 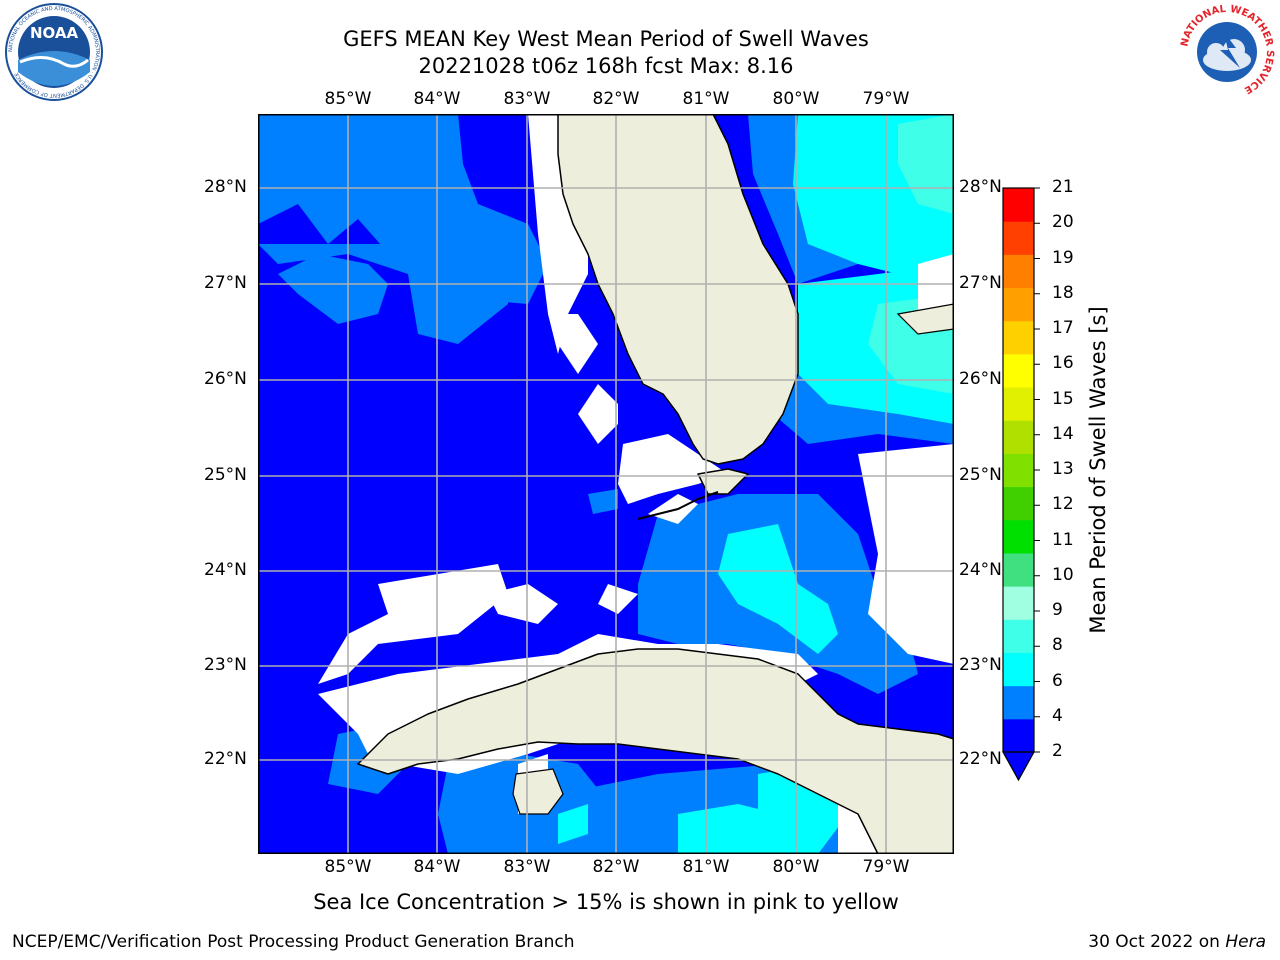 I want to click on colorbar-tick-label: 18, so click(x=1063, y=292).